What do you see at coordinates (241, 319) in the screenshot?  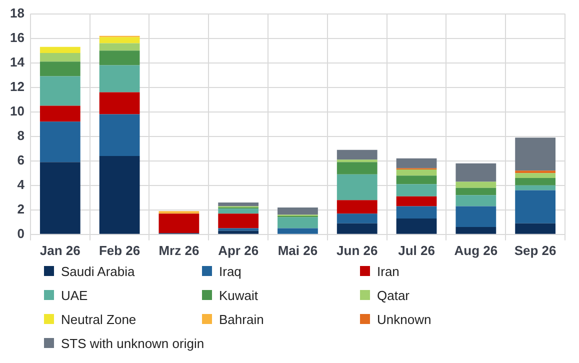 I see `legend-label: Bahrain` at bounding box center [241, 319].